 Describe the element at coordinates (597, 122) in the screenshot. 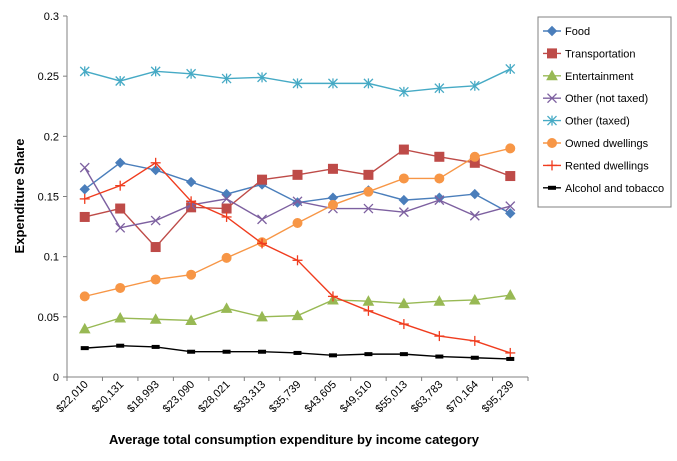

I see `legend-label: Other (taxed)` at that location.